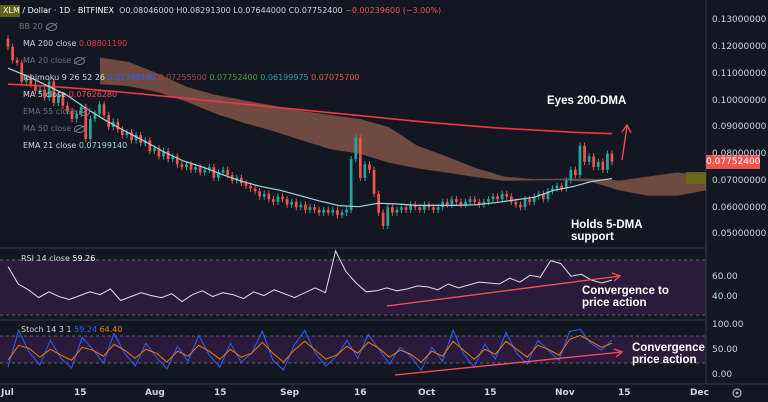 The height and width of the screenshot is (402, 768). I want to click on stoch-label: Stoch 14 3 1, so click(46, 329).